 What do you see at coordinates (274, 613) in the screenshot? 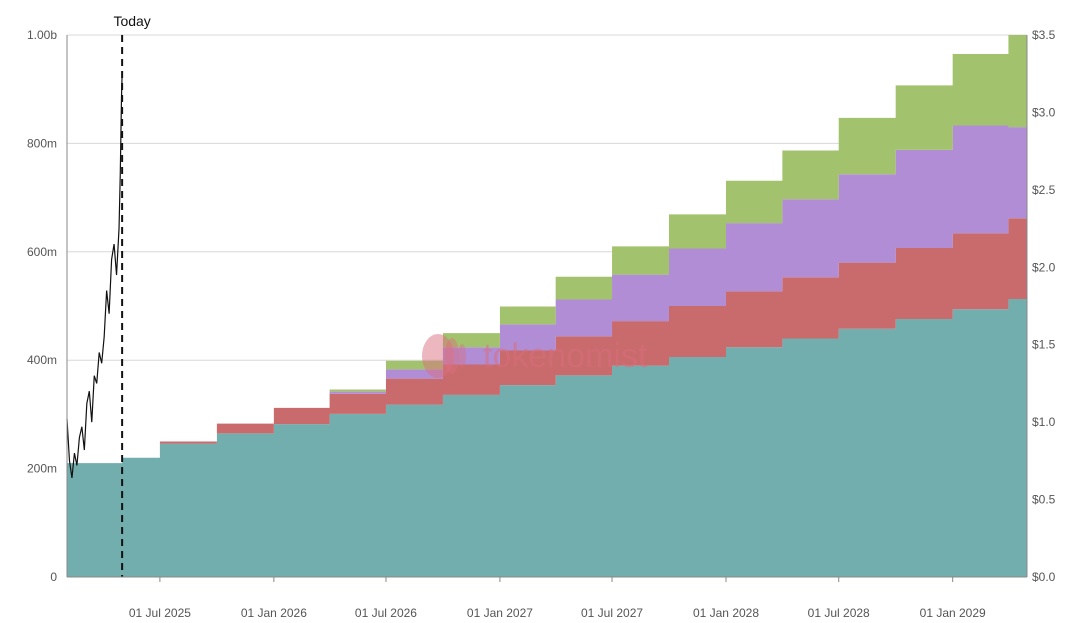
I see `x-tick-label: 01 Jan 2026` at bounding box center [274, 613].